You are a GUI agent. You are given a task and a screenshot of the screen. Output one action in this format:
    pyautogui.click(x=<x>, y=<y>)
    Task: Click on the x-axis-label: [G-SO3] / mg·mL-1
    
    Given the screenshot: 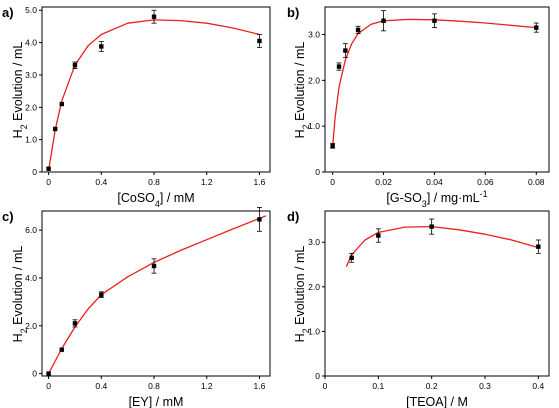 What is the action you would take?
    pyautogui.click(x=436, y=199)
    